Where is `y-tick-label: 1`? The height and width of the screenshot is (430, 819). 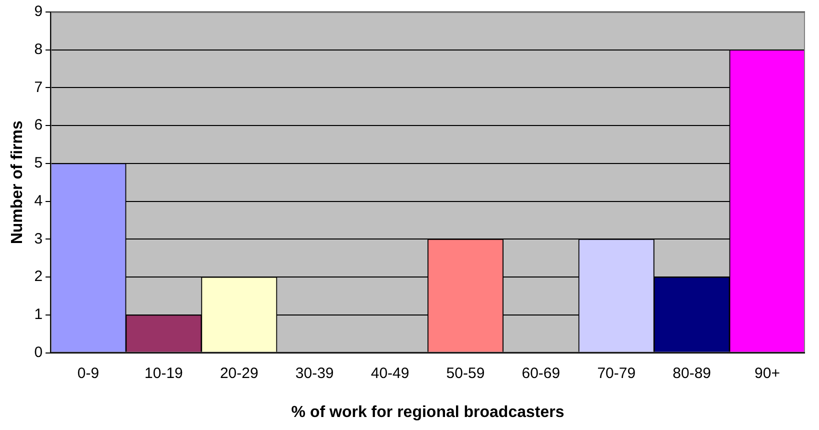
y-tick-label: 1 is located at coordinates (38, 315).